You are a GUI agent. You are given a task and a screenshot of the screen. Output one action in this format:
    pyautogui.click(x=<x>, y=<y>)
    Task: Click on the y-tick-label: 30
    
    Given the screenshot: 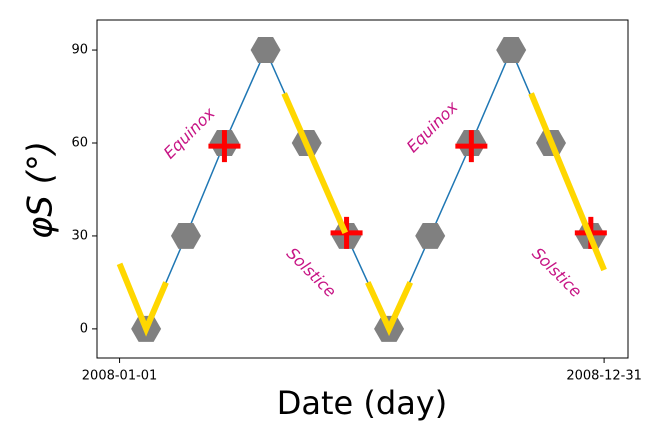 What is the action you would take?
    pyautogui.click(x=79, y=235)
    